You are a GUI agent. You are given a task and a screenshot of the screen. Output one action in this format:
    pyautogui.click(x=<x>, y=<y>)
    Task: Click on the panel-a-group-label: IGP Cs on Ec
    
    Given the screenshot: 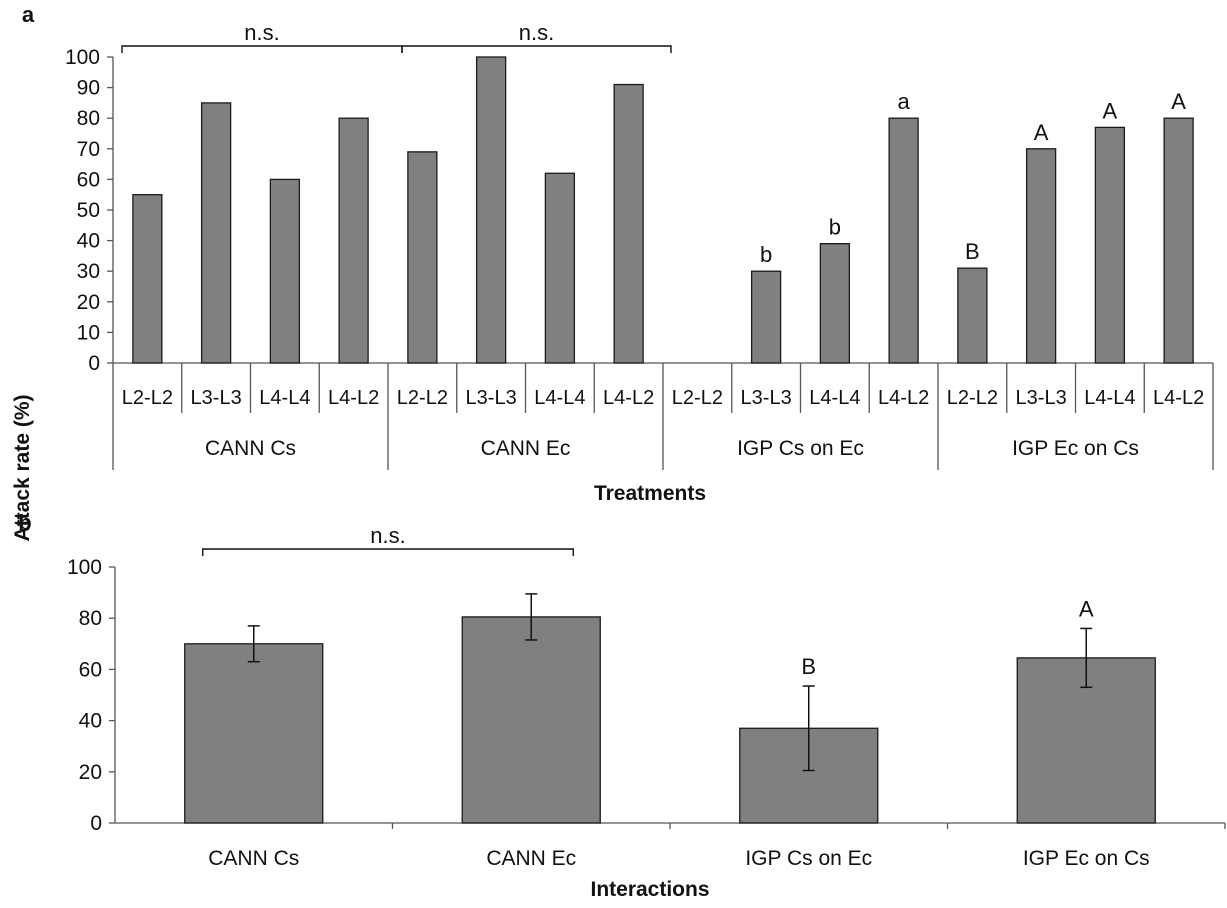 What is the action you would take?
    pyautogui.click(x=800, y=448)
    